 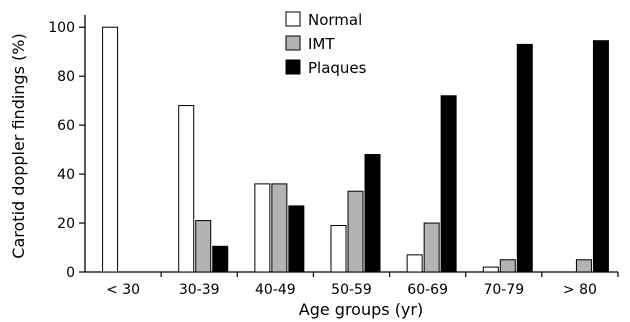 I want to click on x-tick-label: 30-39, so click(x=199, y=290).